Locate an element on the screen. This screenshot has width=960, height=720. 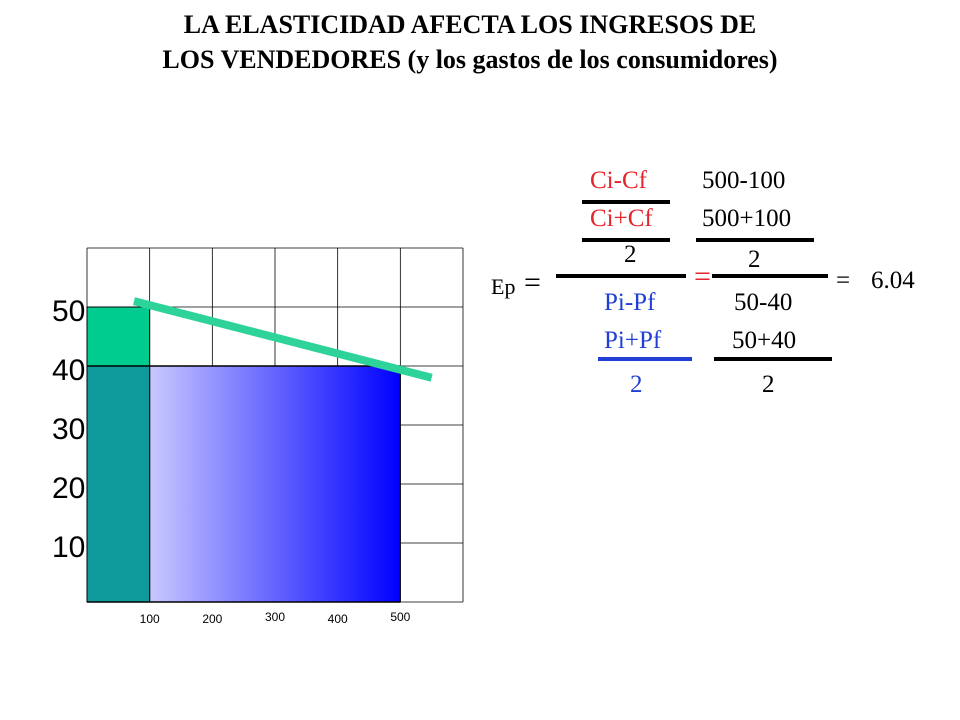
y-tick-label: 10 is located at coordinates (68, 547).